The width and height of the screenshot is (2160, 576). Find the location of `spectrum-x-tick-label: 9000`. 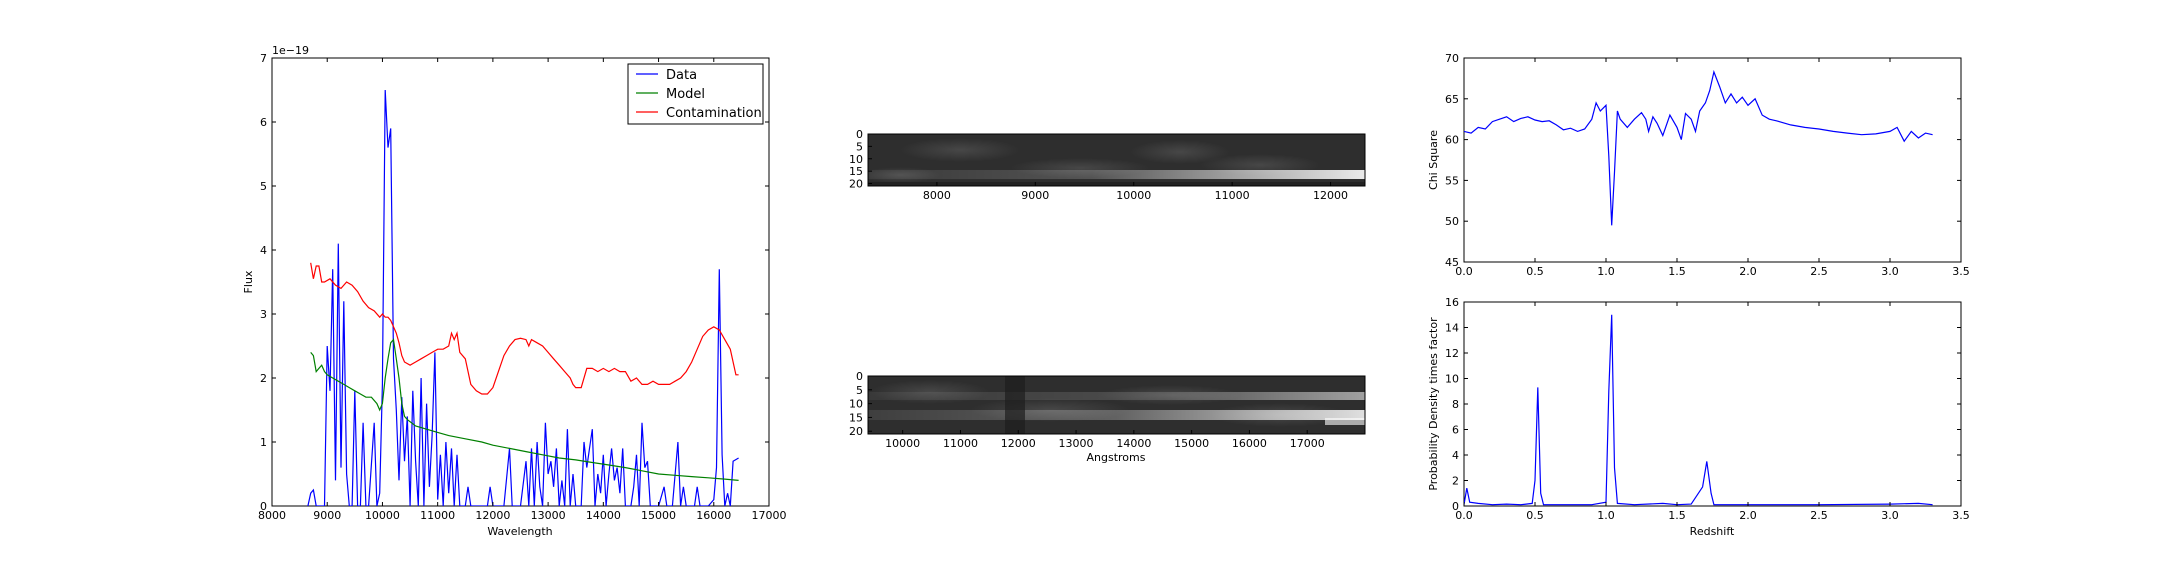

spectrum-x-tick-label: 9000 is located at coordinates (327, 515).